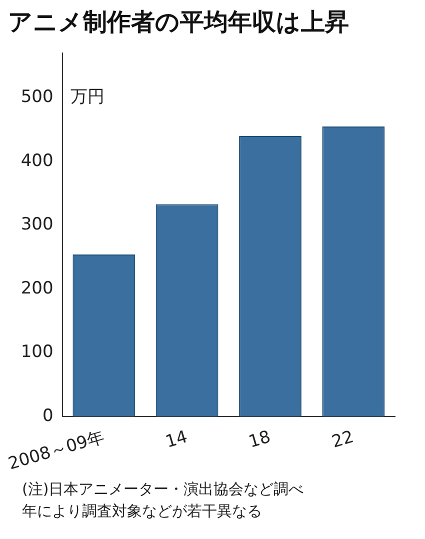 The width and height of the screenshot is (425, 539). I want to click on y-tick-label: 500, so click(37, 97).